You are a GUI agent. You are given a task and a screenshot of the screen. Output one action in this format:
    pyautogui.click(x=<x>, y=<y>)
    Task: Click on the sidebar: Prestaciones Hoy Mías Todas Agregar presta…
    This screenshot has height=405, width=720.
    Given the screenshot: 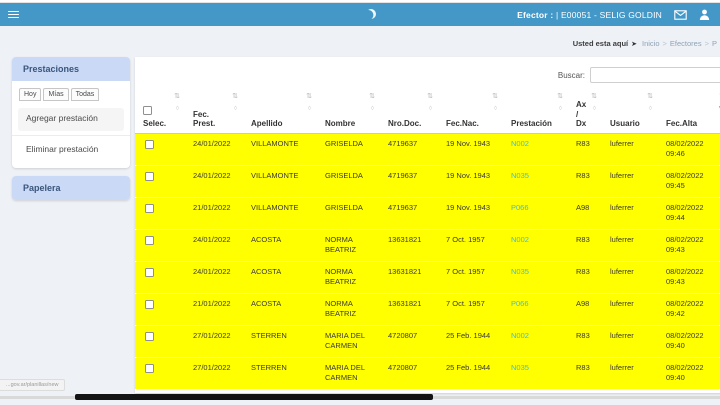 What is the action you would take?
    pyautogui.click(x=71, y=128)
    